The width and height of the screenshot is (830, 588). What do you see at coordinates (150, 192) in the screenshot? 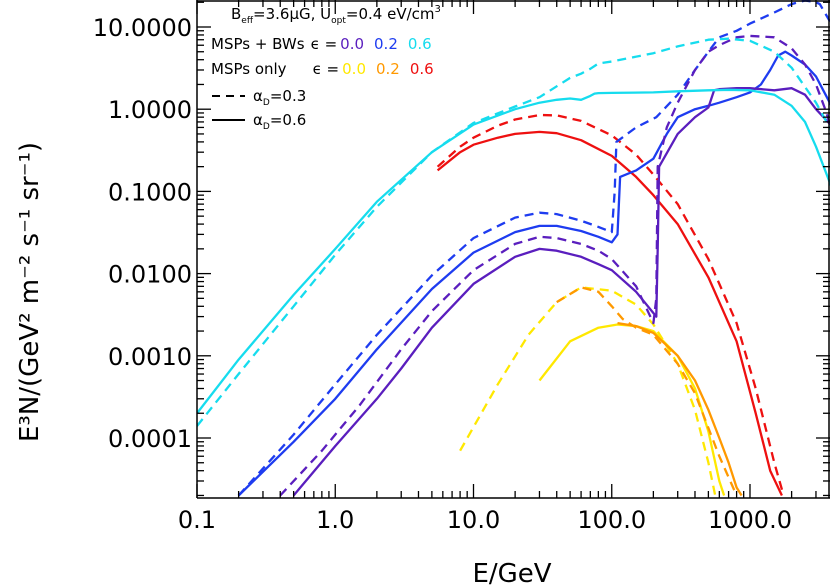
I see `y-tick-label: 0.1000` at bounding box center [150, 192].